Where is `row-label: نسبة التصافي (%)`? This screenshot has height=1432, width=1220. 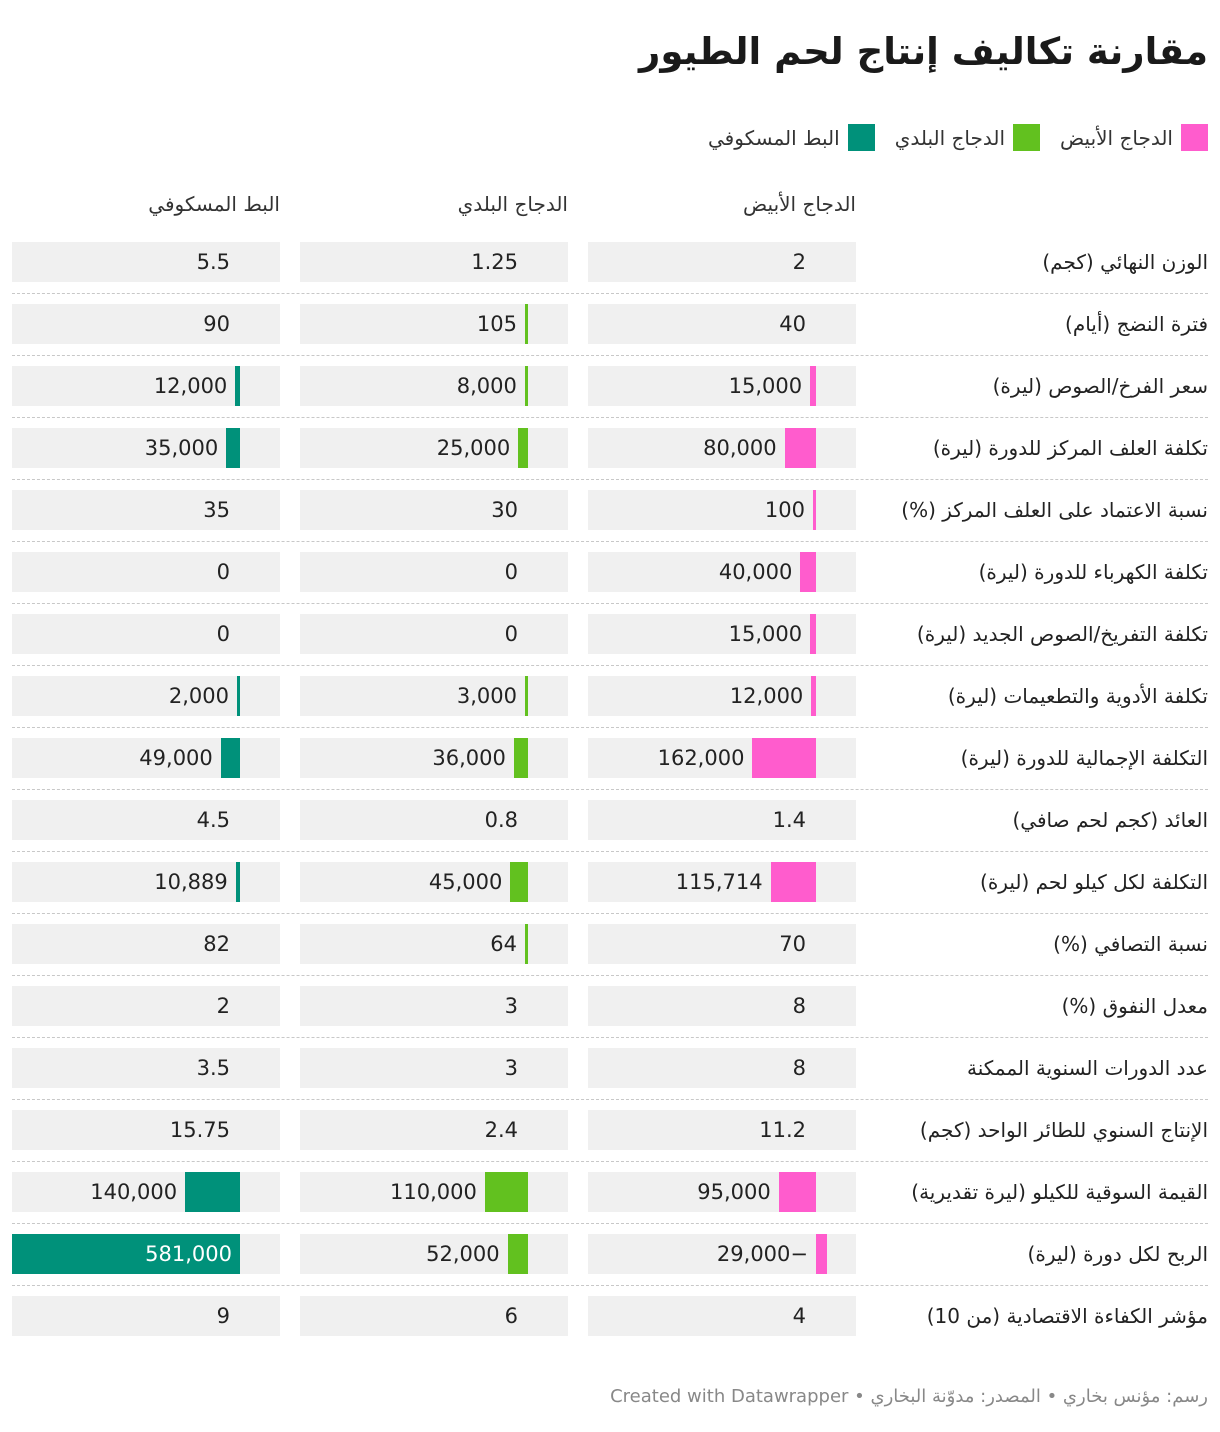 row-label: نسبة التصافي (%) is located at coordinates (1130, 944).